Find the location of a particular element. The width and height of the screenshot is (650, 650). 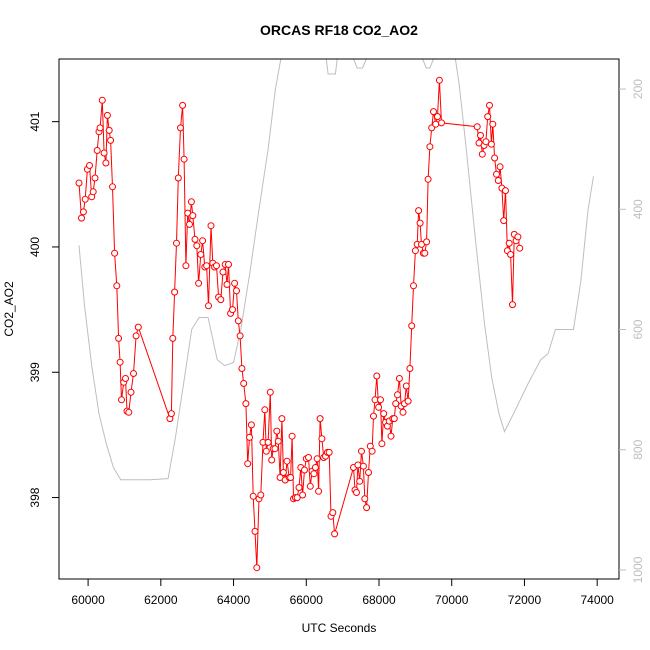

x-tick-label: 70000 is located at coordinates (452, 600).